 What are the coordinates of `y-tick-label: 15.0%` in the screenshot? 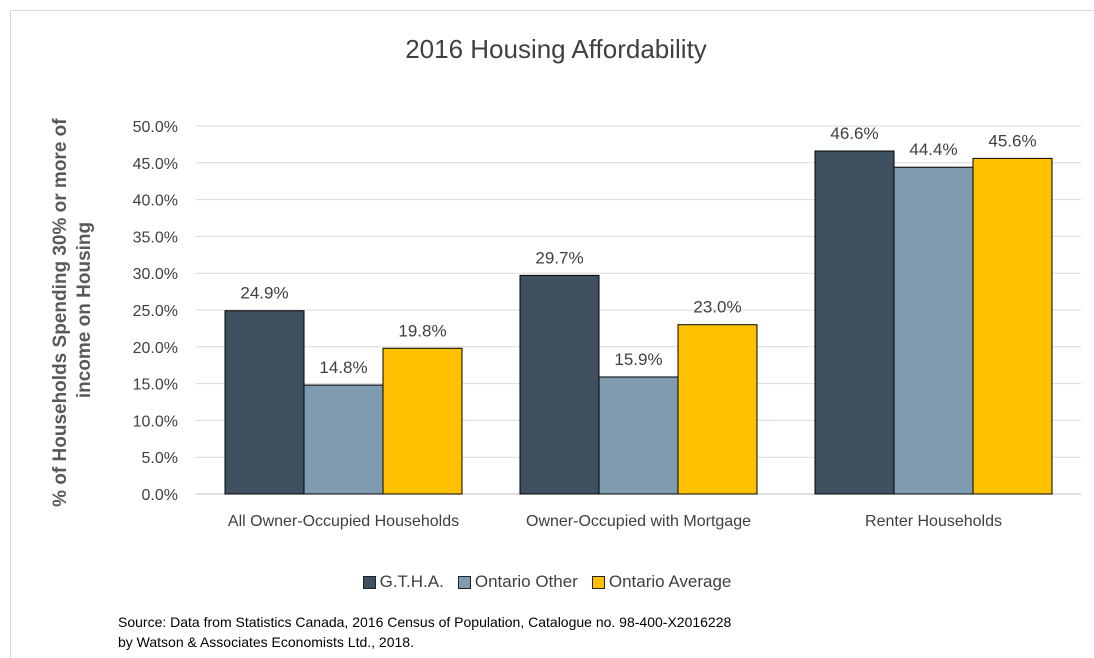 It's located at (155, 385).